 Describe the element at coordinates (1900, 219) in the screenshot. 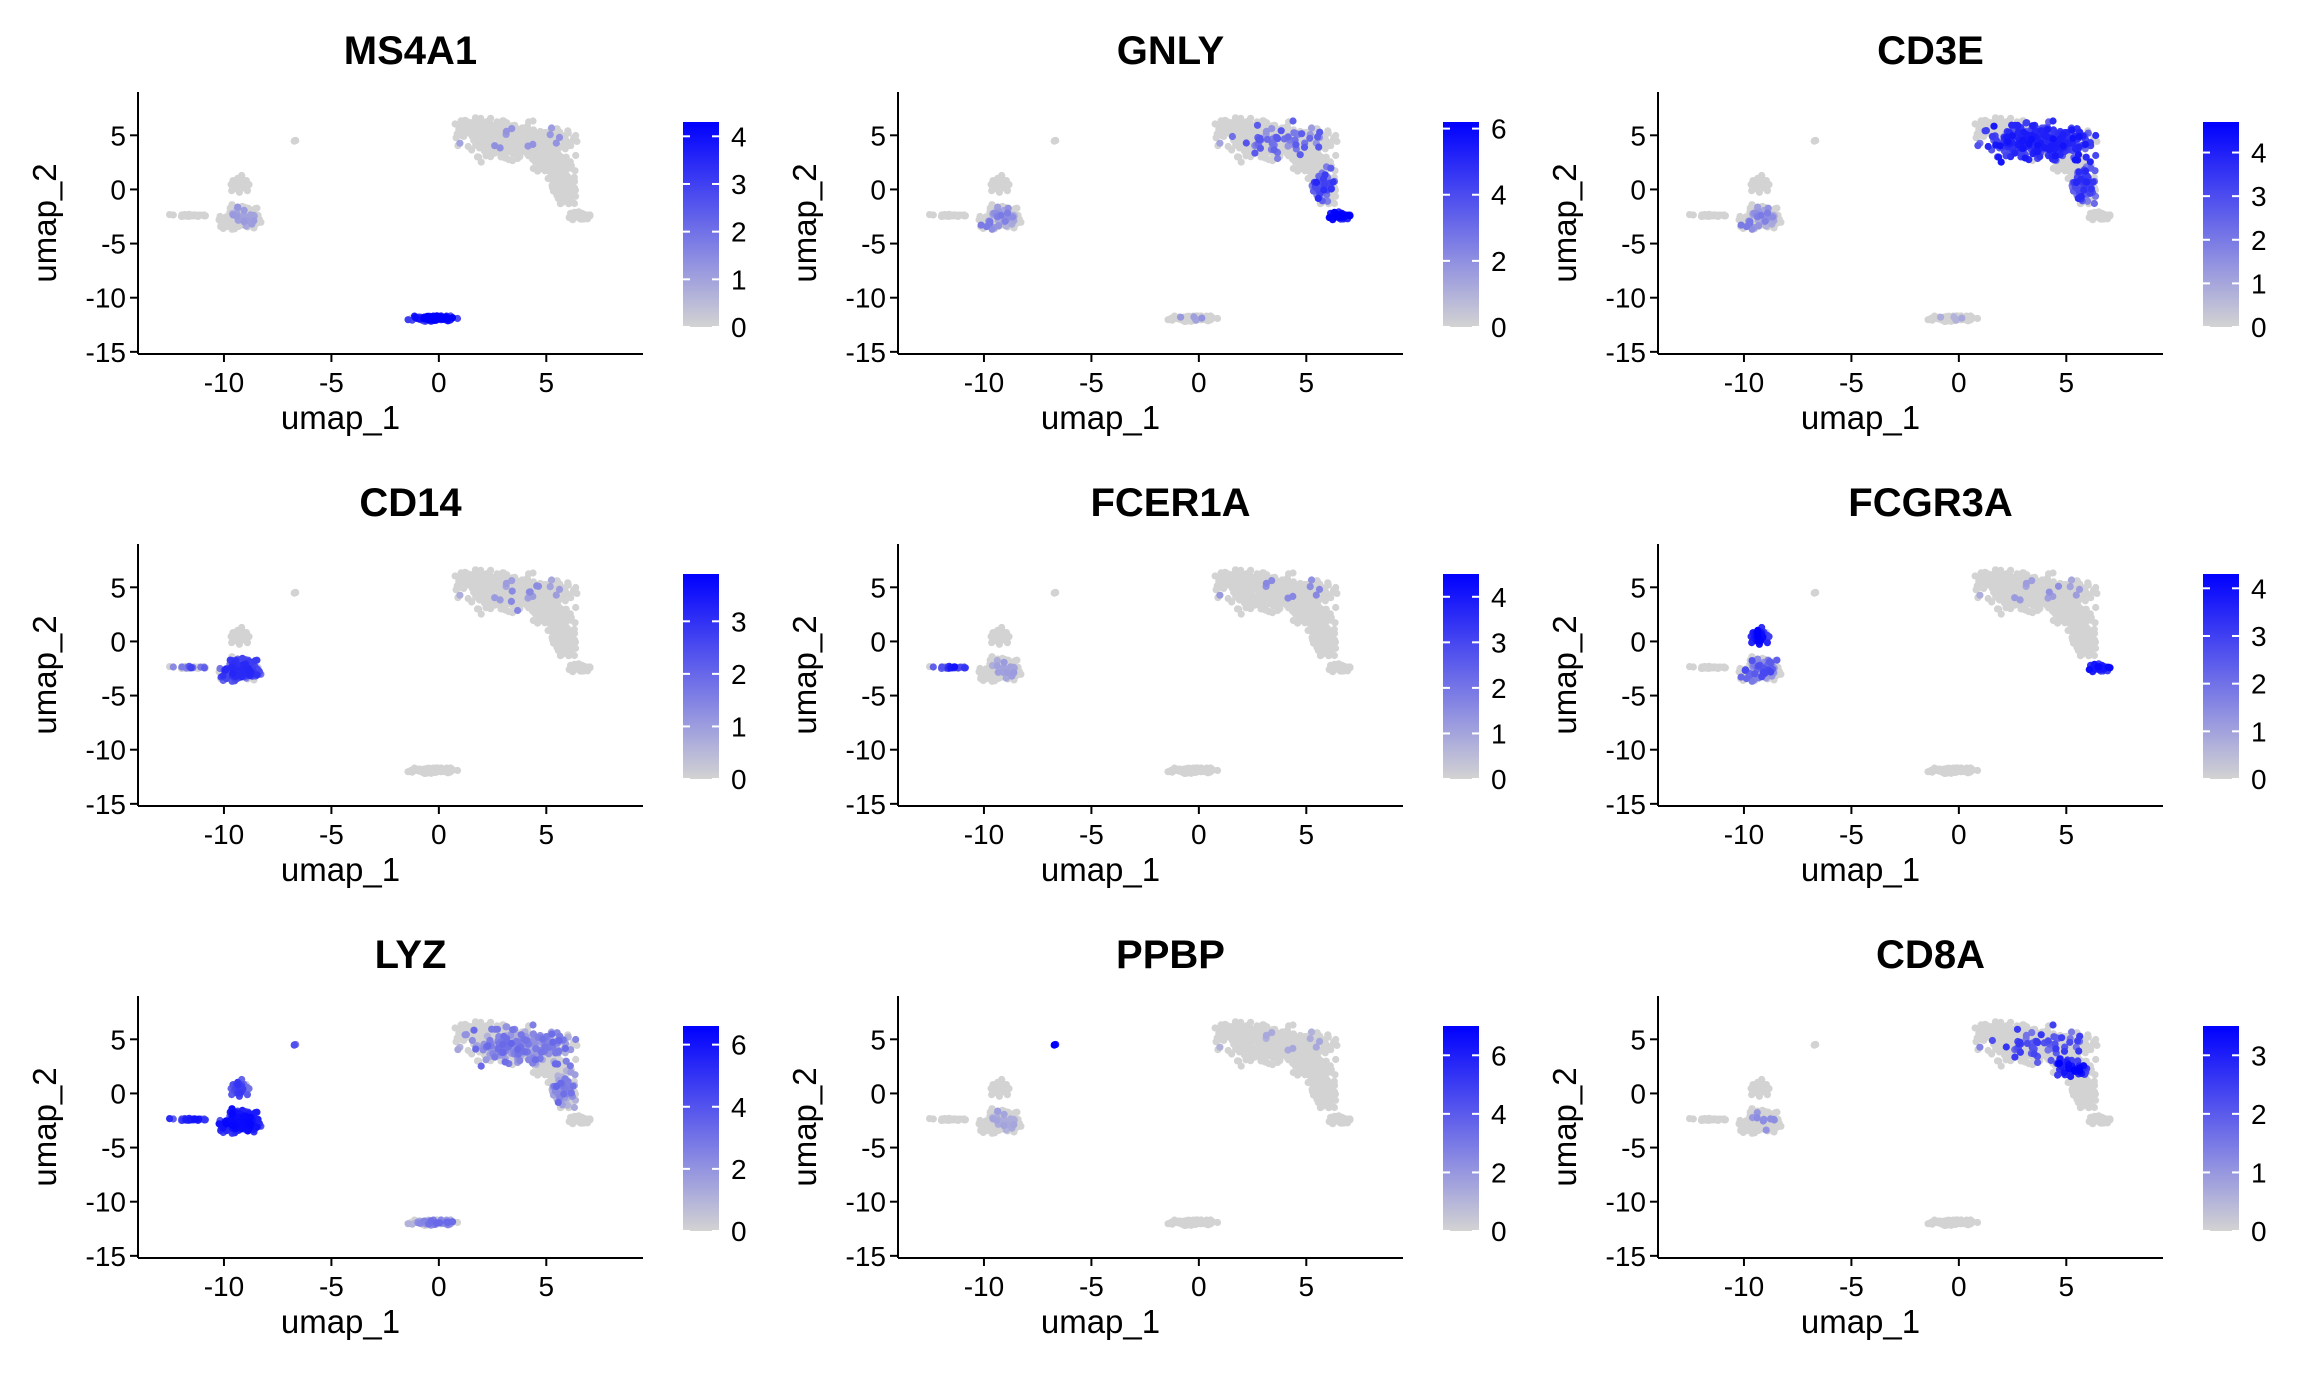

I see `points` at that location.